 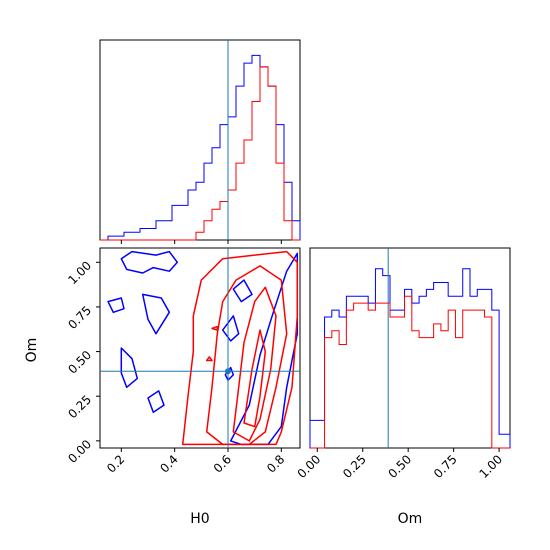 I want to click on x-axis-label-om: Om, so click(x=410, y=519).